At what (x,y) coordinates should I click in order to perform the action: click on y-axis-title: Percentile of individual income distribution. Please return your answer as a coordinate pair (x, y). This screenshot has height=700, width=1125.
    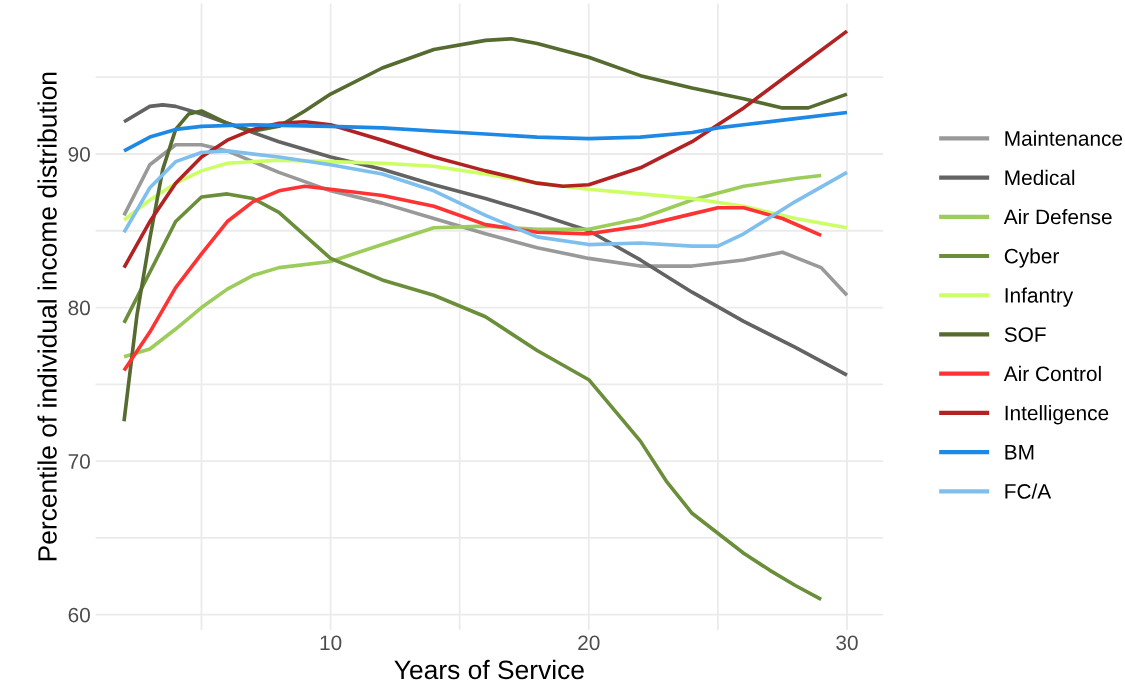
    Looking at the image, I should click on (47, 316).